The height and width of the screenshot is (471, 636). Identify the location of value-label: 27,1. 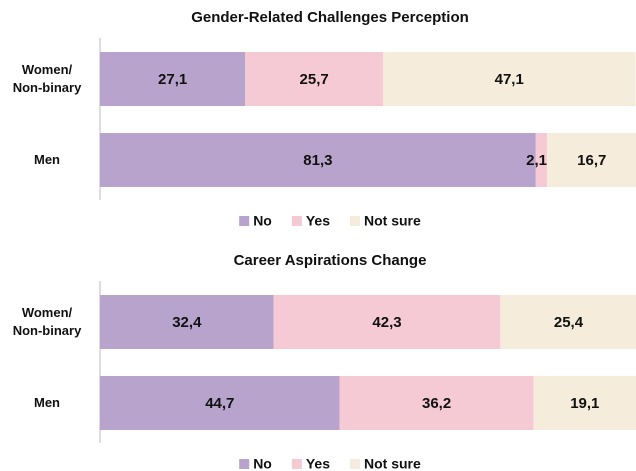
(172, 79).